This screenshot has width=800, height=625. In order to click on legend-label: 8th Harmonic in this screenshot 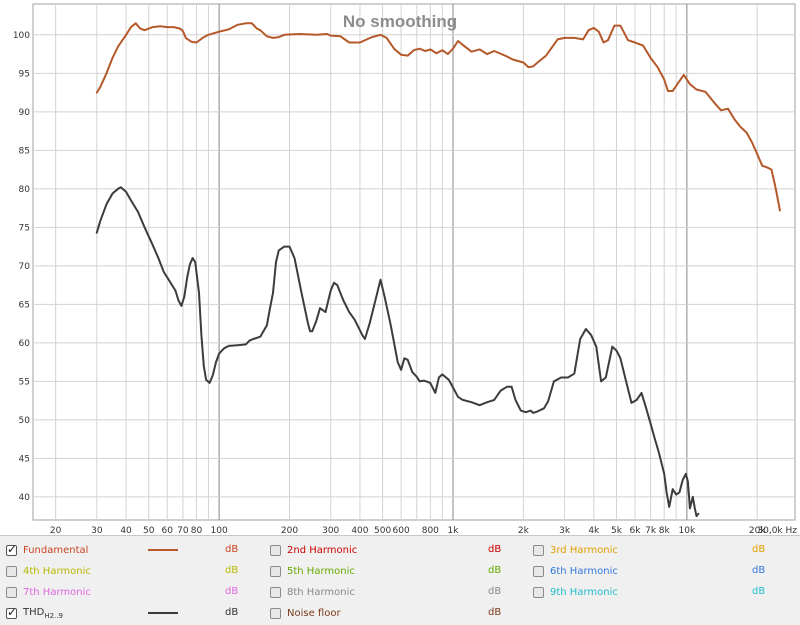, I will do `click(321, 592)`.